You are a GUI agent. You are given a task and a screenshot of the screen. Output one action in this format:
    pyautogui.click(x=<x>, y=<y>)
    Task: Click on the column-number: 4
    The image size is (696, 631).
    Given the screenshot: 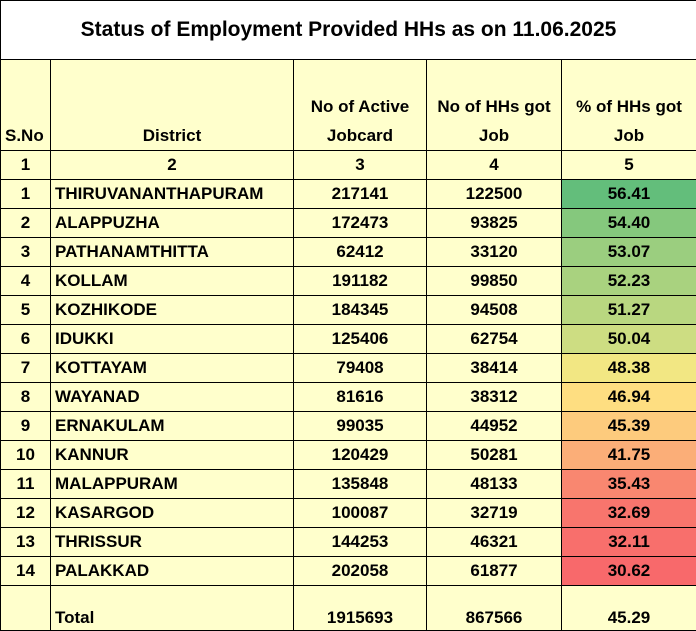 What is the action you would take?
    pyautogui.click(x=494, y=165)
    